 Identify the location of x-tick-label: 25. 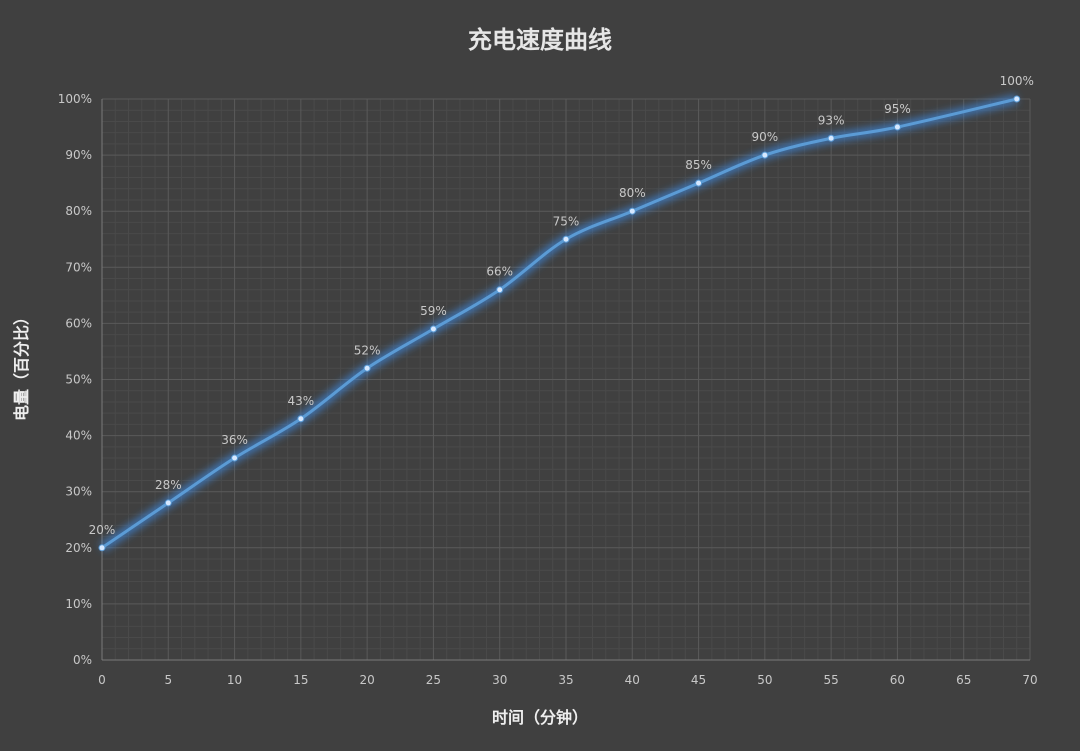
(433, 680).